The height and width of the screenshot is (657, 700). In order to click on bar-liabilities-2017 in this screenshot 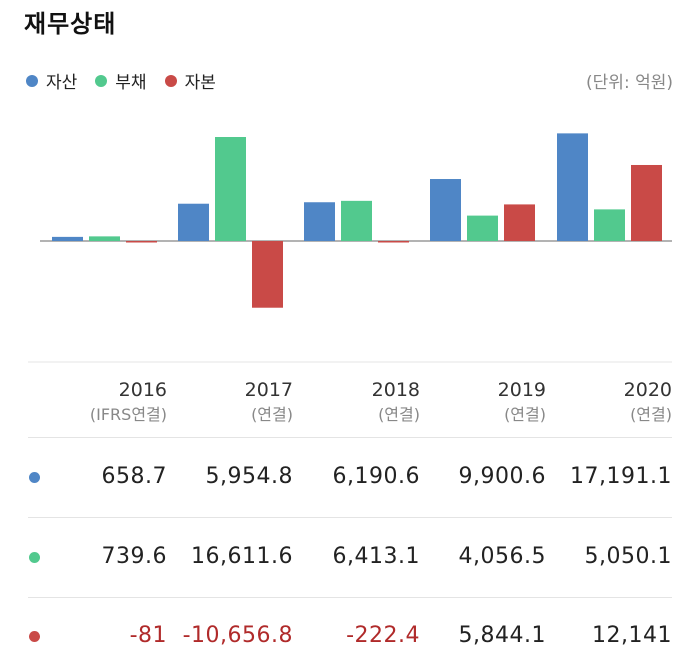, I will do `click(230, 189)`.